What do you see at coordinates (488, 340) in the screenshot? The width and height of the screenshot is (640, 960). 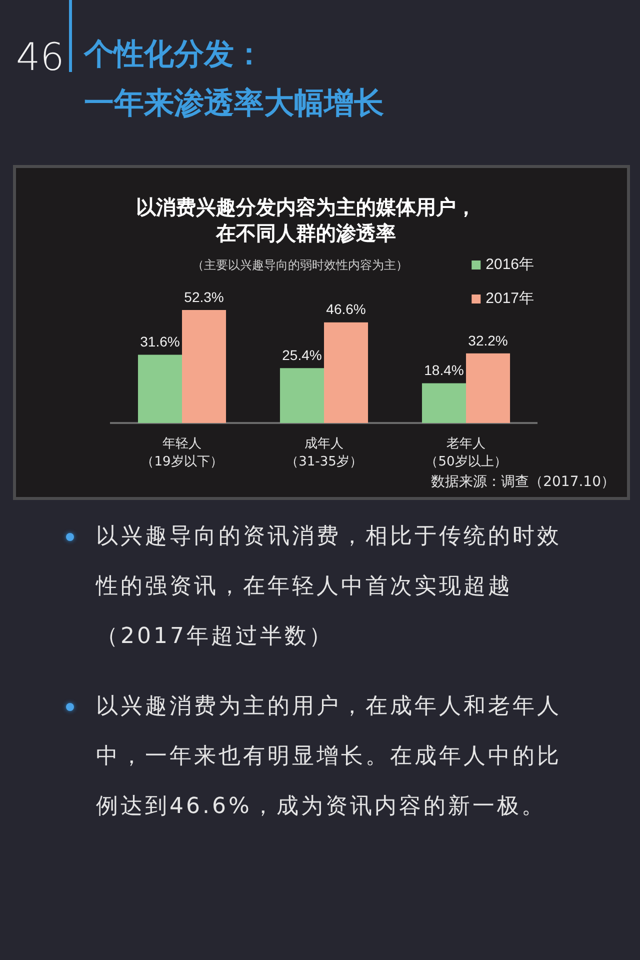 I see `data-label: 32.2%` at bounding box center [488, 340].